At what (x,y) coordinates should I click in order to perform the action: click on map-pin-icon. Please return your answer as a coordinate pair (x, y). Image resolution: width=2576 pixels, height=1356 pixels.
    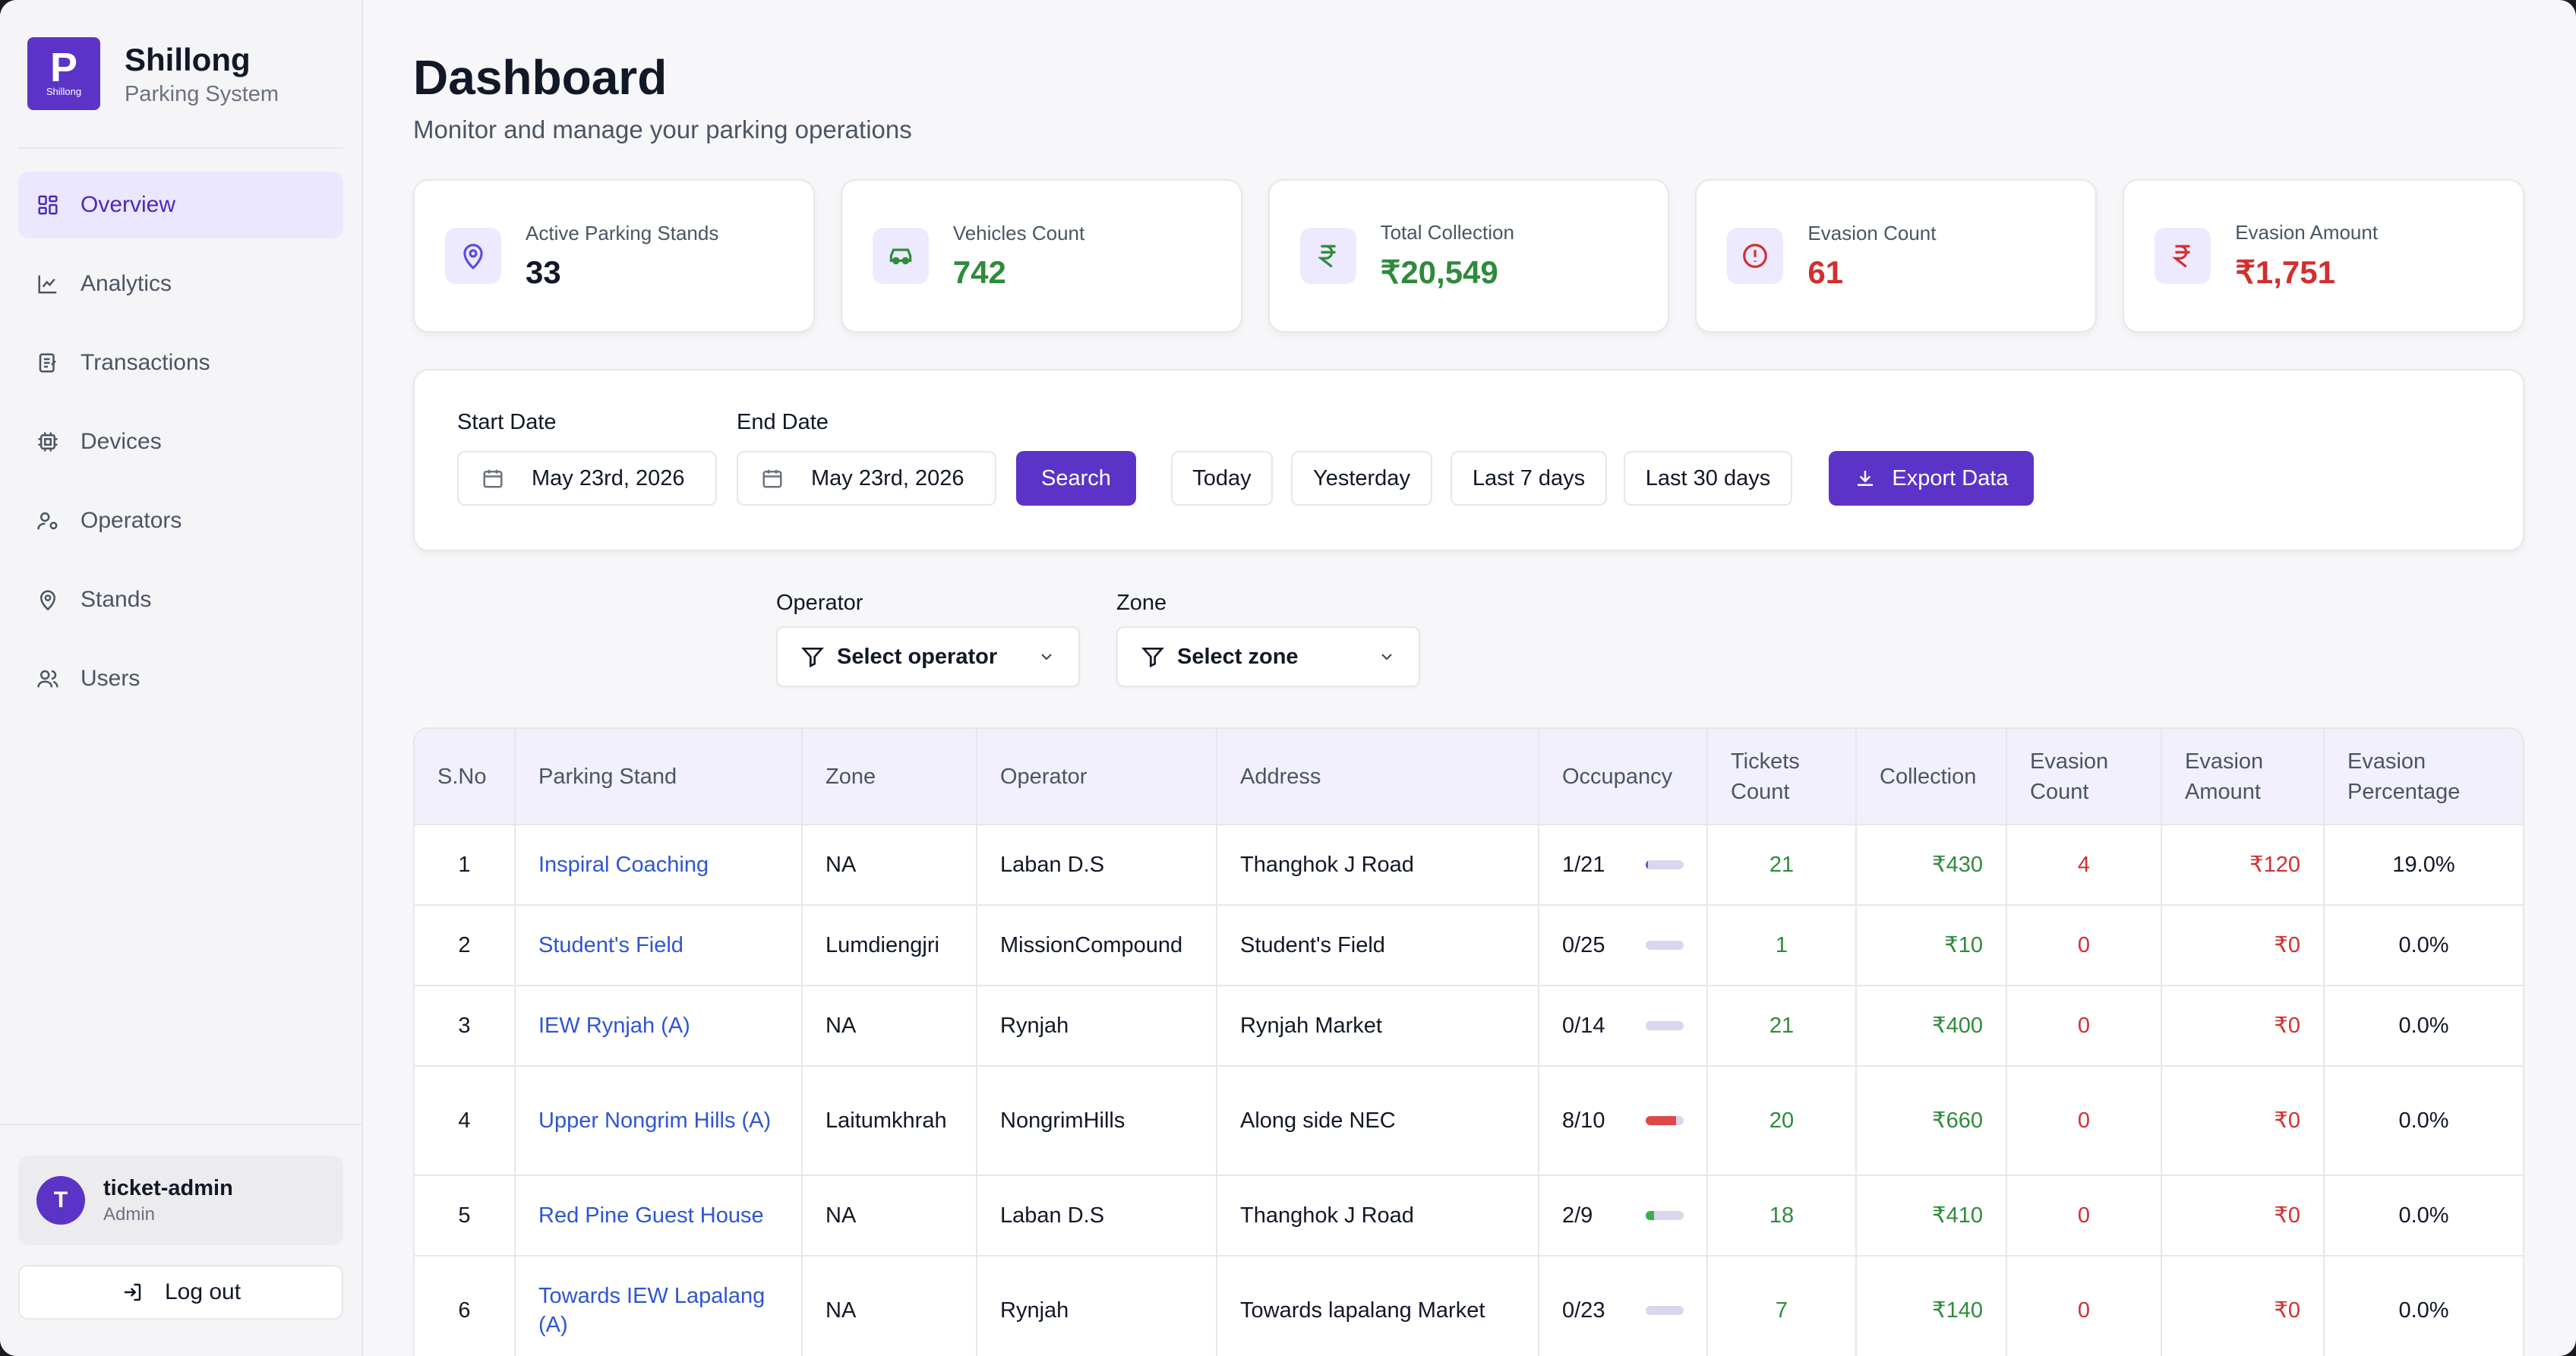
    Looking at the image, I should click on (473, 257).